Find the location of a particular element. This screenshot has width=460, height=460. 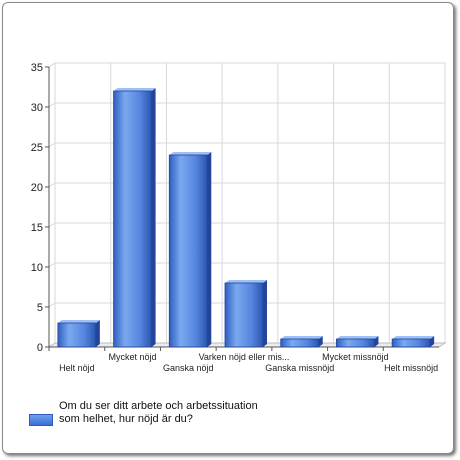

x-category-label: Mycket nöjd is located at coordinates (133, 357).